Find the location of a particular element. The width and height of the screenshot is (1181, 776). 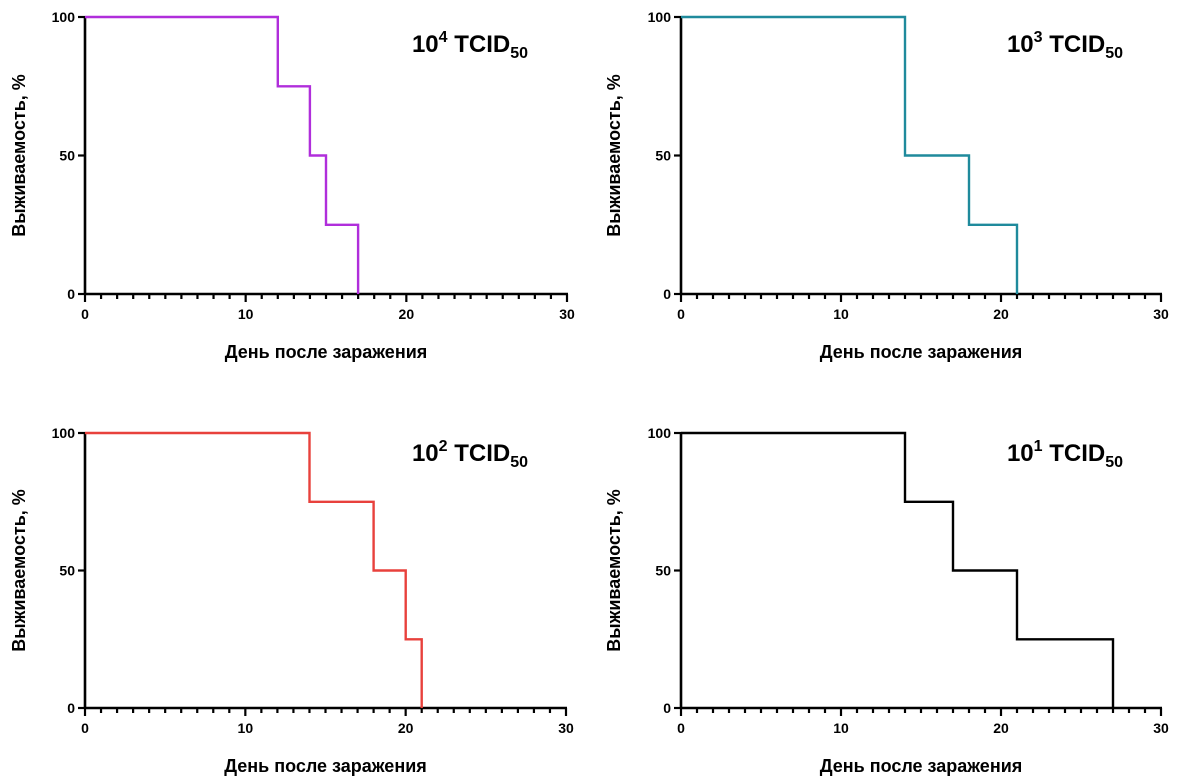

panel-title: 104 TCID50 is located at coordinates (470, 45).